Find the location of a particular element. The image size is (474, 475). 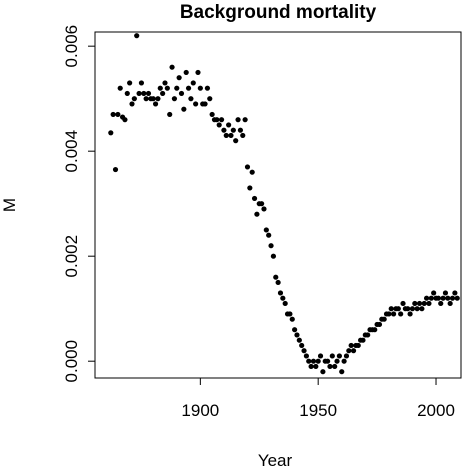

y-tick-label: 0.006 is located at coordinates (71, 46).